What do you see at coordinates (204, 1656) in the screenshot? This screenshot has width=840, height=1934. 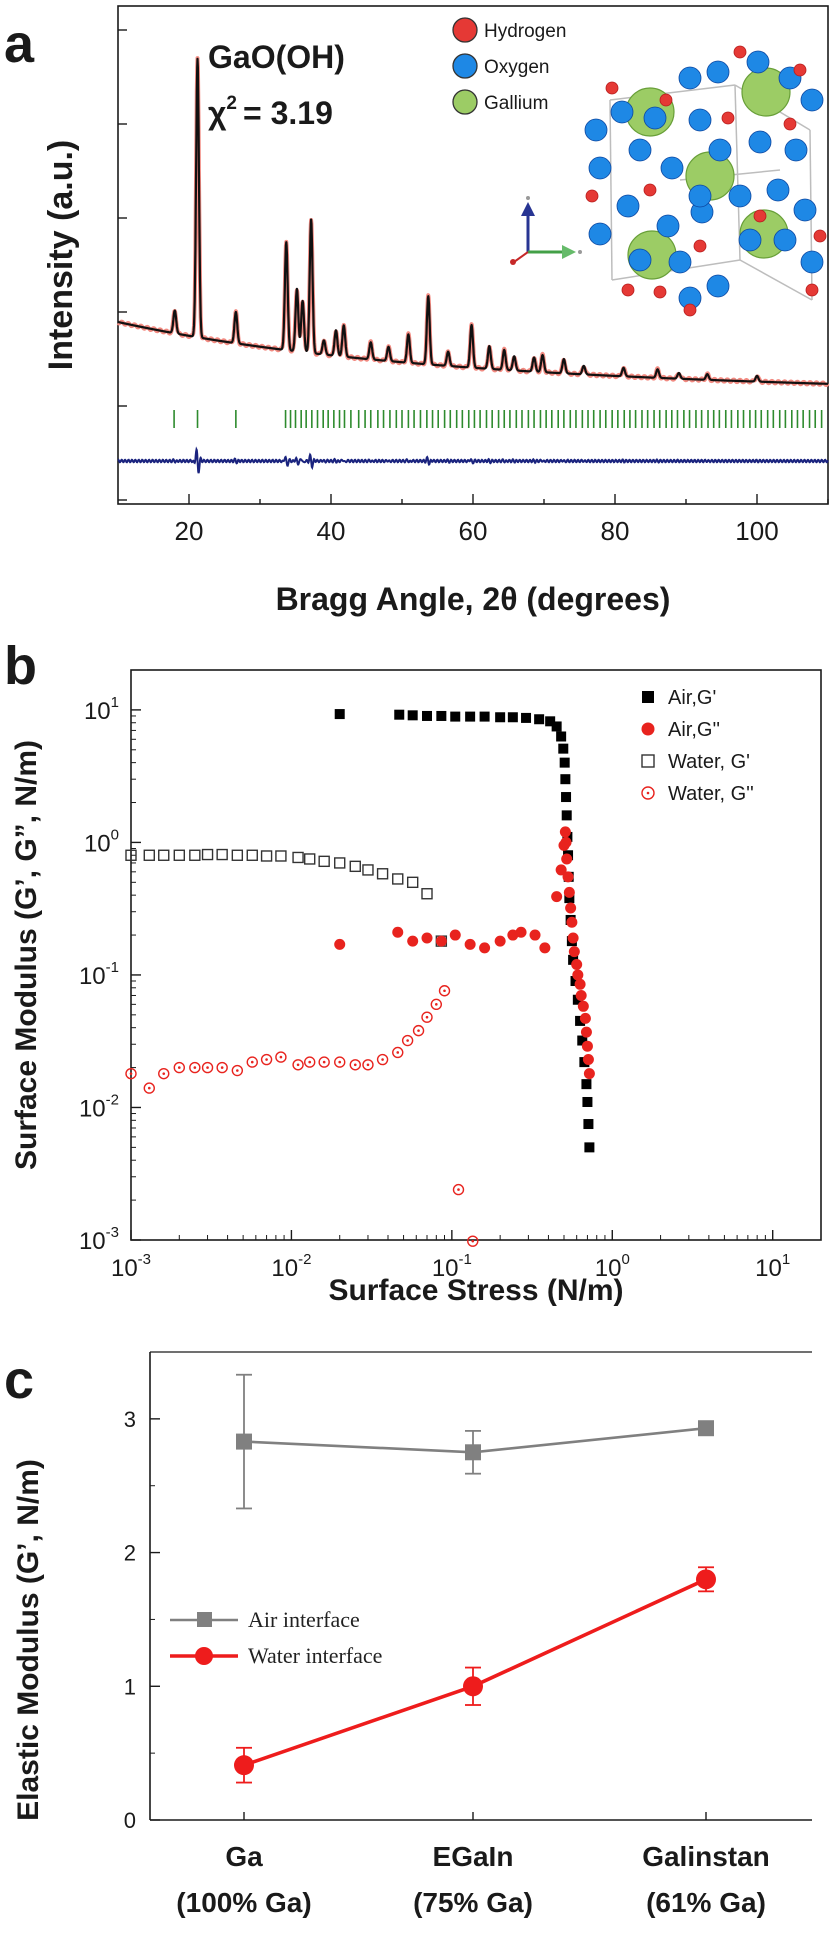 I see `elastic-legend-marker` at bounding box center [204, 1656].